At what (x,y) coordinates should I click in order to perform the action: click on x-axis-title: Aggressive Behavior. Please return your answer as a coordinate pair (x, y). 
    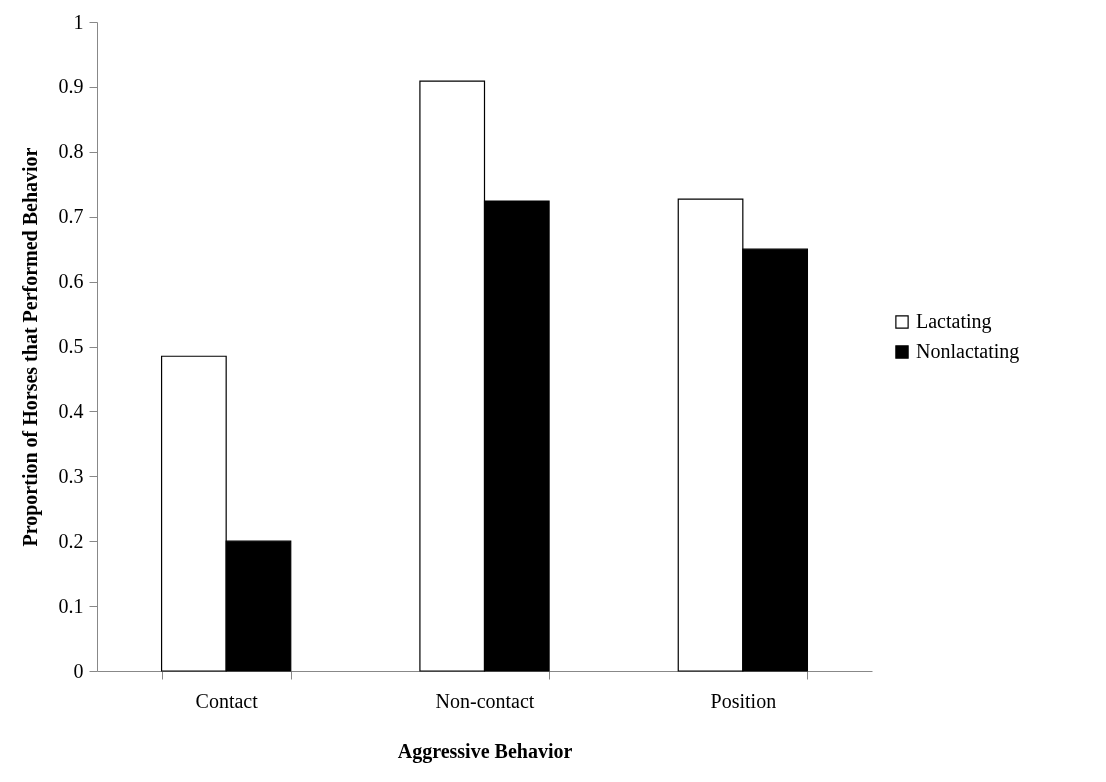
    Looking at the image, I should click on (485, 751).